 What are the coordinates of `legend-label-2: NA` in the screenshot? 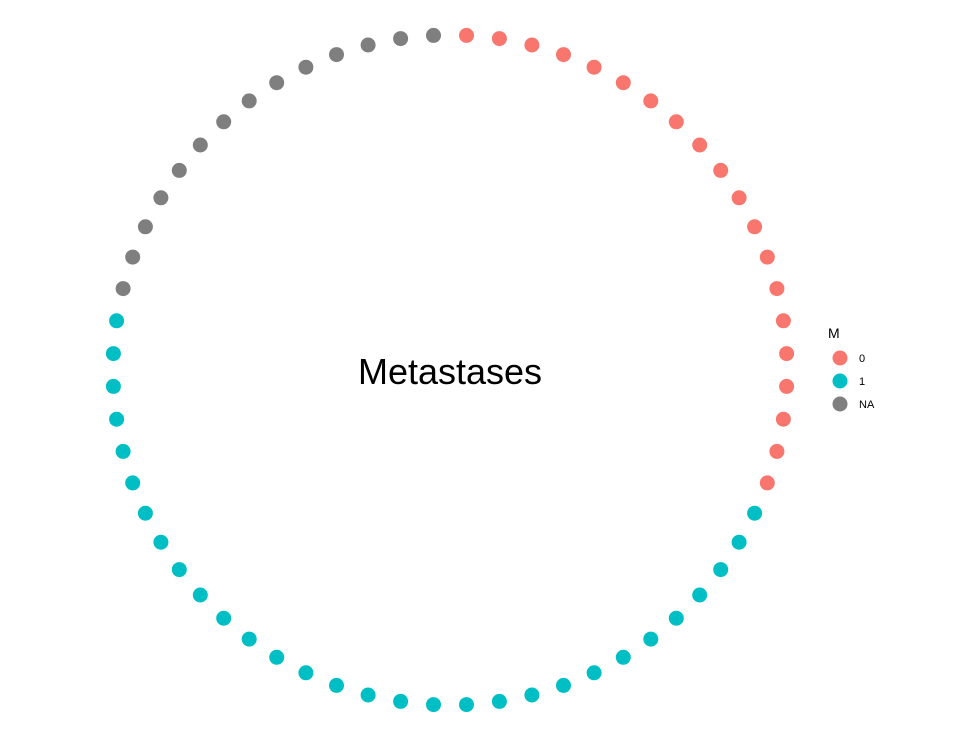 It's located at (867, 405).